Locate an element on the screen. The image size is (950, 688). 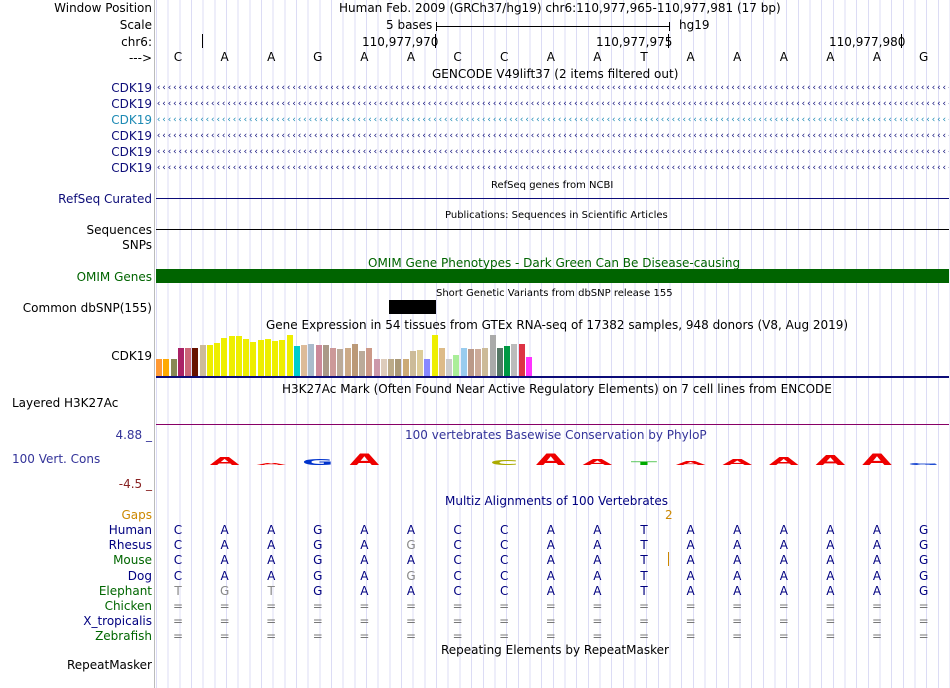
gap-marker is located at coordinates (668, 559).